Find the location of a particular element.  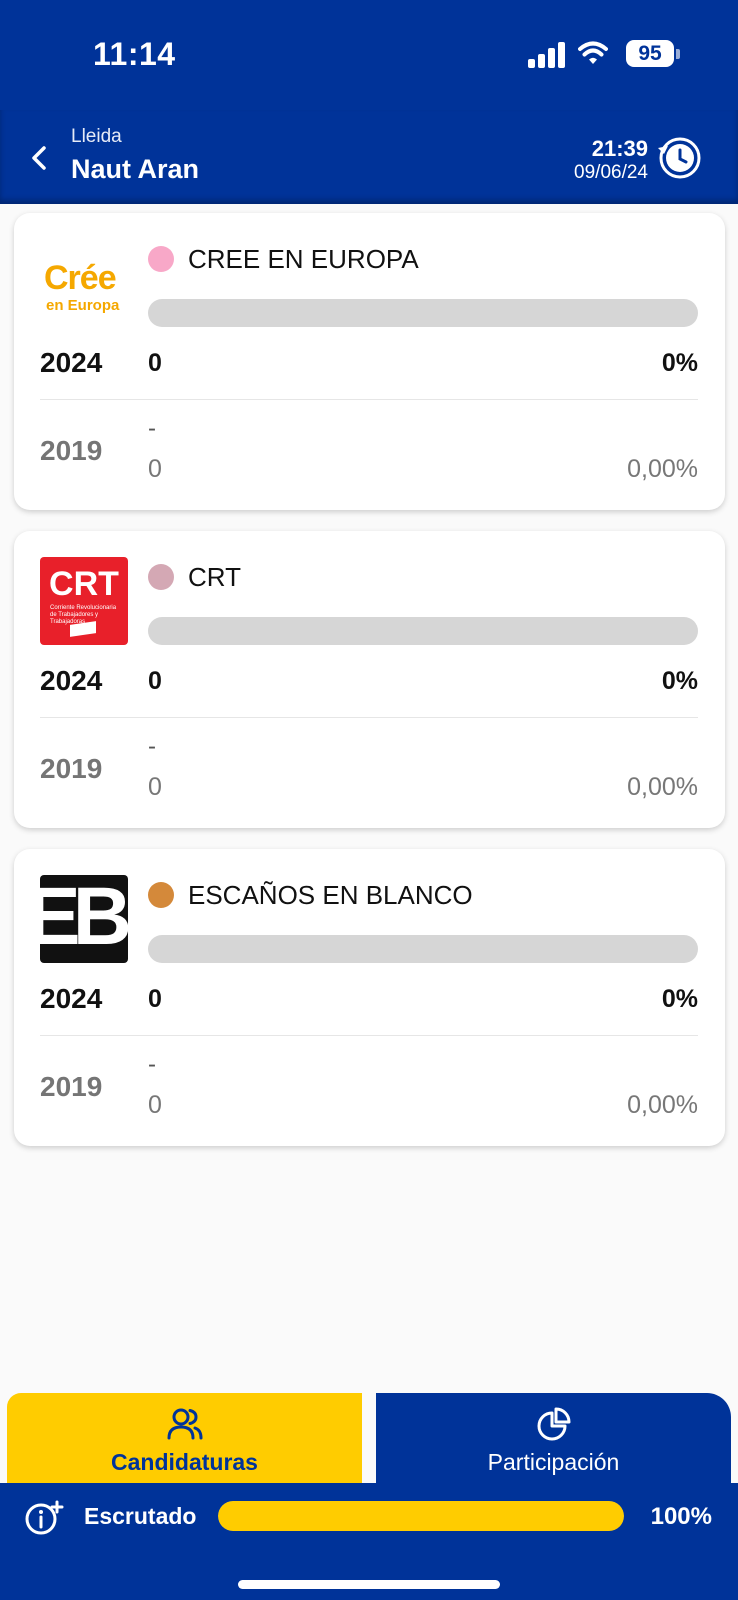

tab-label: Participación is located at coordinates (553, 1462).